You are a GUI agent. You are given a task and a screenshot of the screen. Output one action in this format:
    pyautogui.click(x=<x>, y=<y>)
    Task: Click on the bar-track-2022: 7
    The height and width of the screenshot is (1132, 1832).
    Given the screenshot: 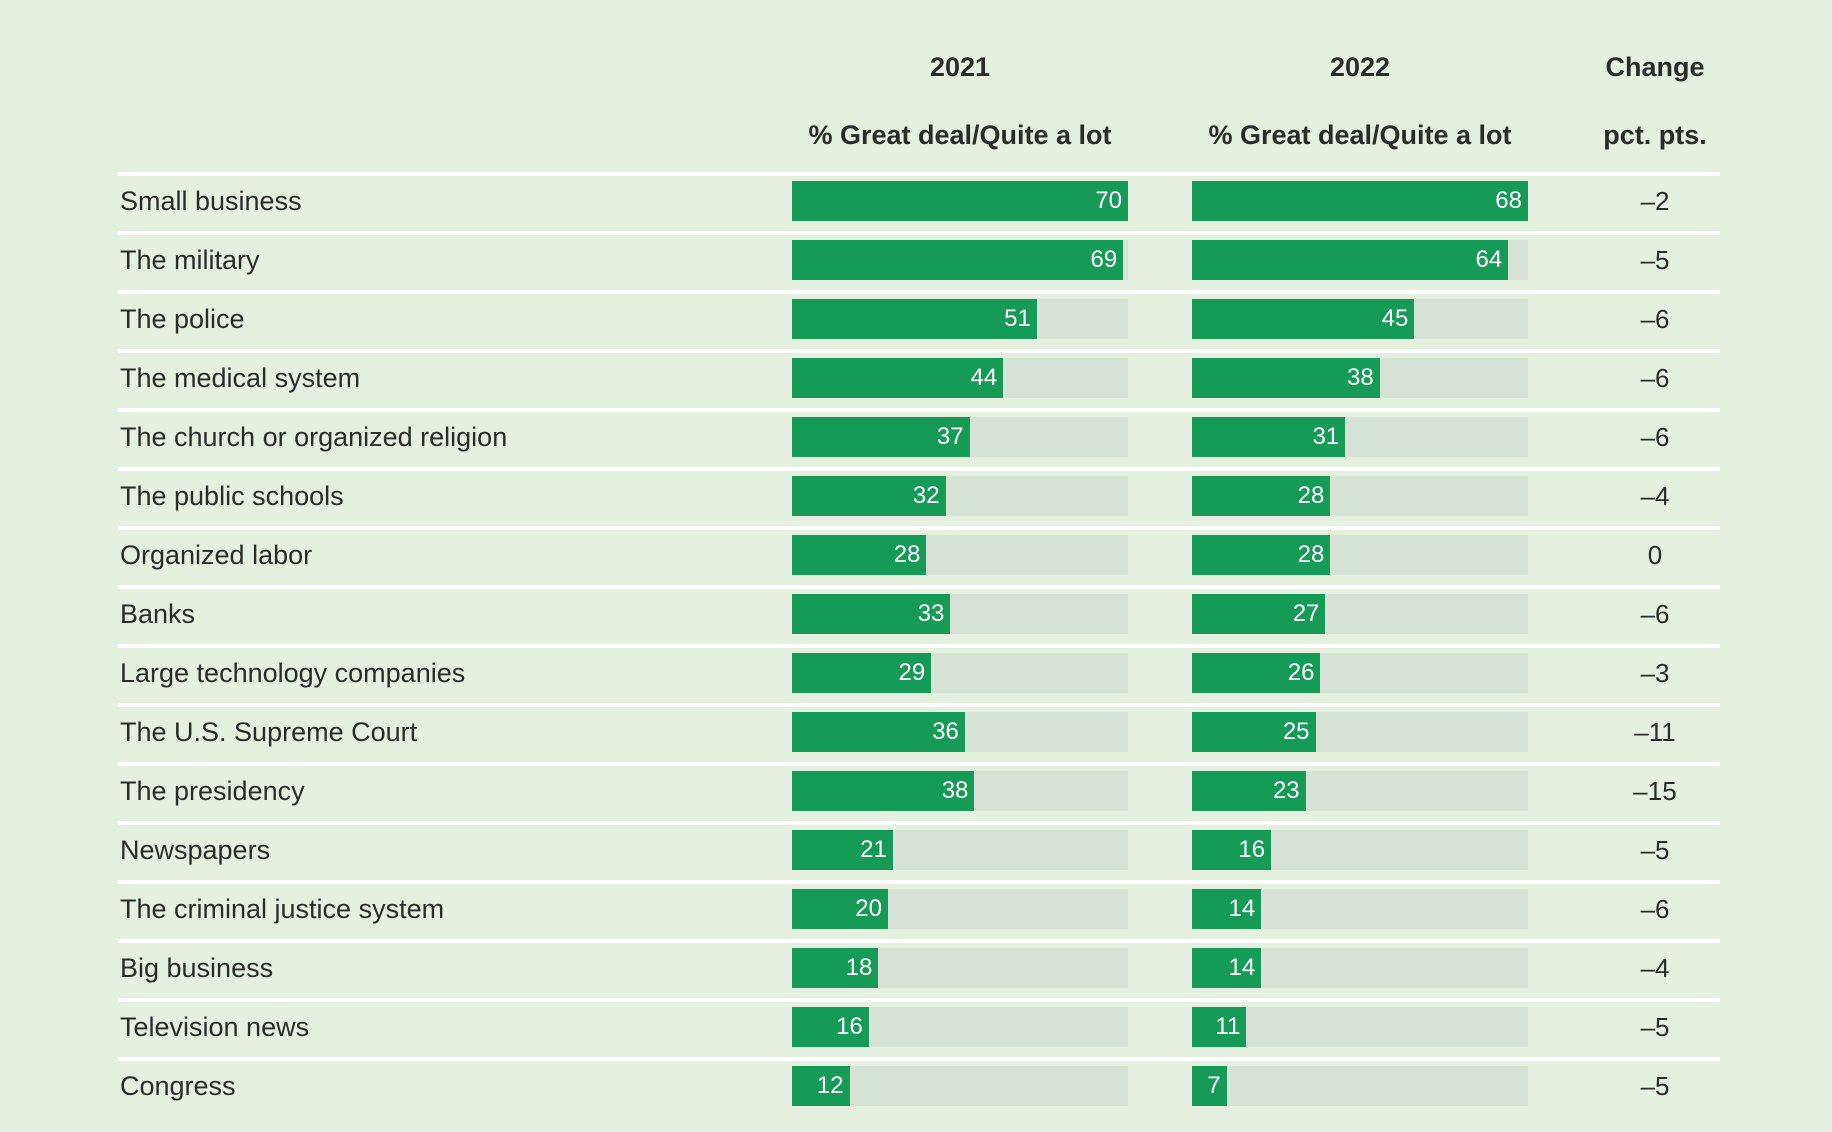 What is the action you would take?
    pyautogui.click(x=1360, y=1086)
    